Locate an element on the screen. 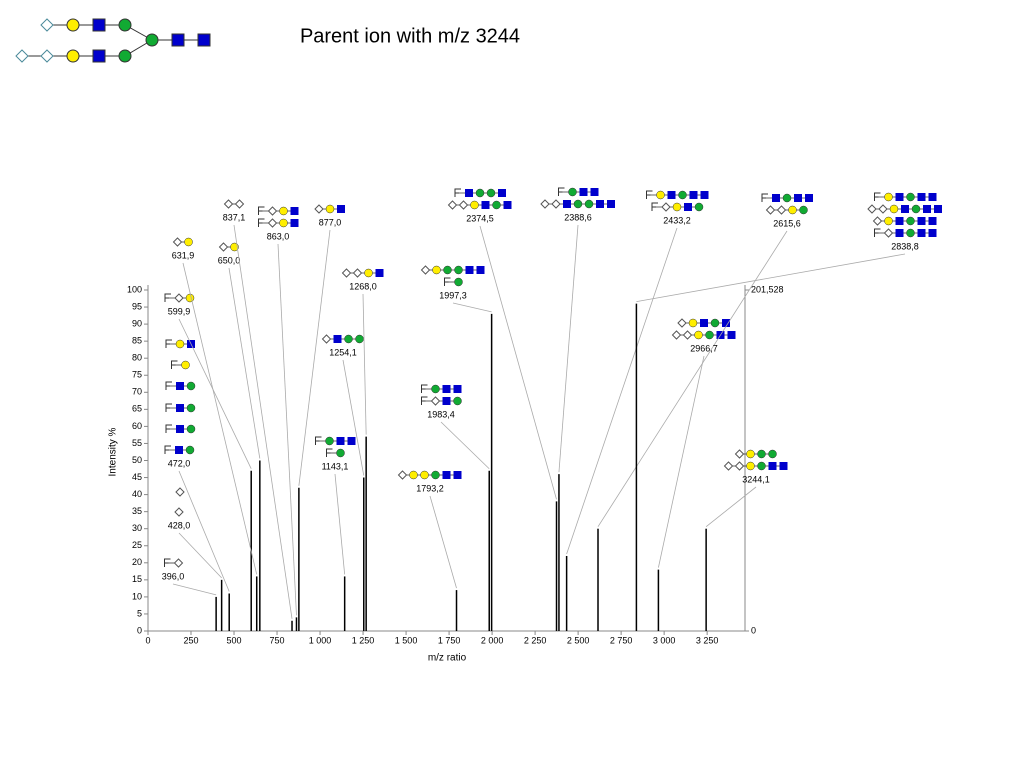 The width and height of the screenshot is (1023, 767). x-tick-label: 0 is located at coordinates (147, 640).